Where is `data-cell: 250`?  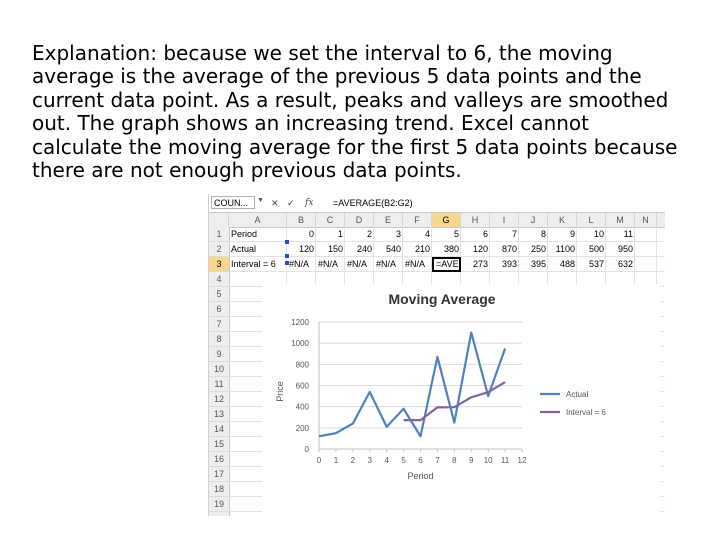 data-cell: 250 is located at coordinates (538, 249).